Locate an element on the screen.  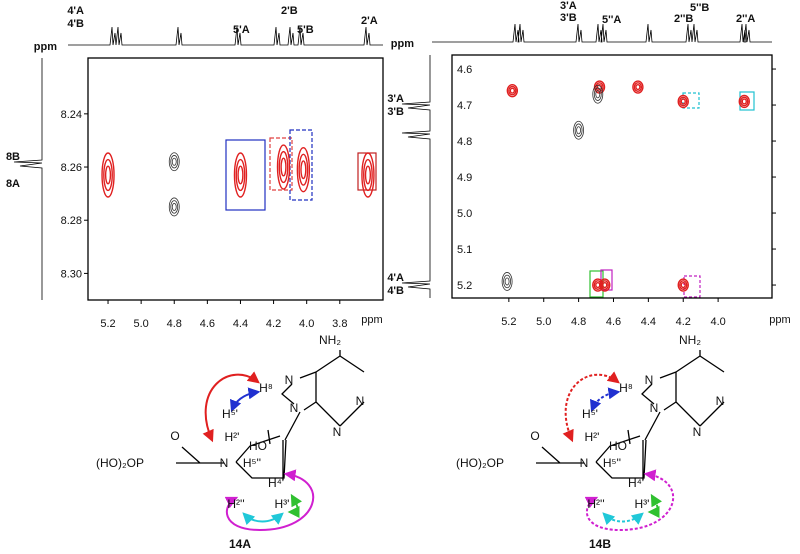
x-tick-label: 5.0 is located at coordinates (140, 324).